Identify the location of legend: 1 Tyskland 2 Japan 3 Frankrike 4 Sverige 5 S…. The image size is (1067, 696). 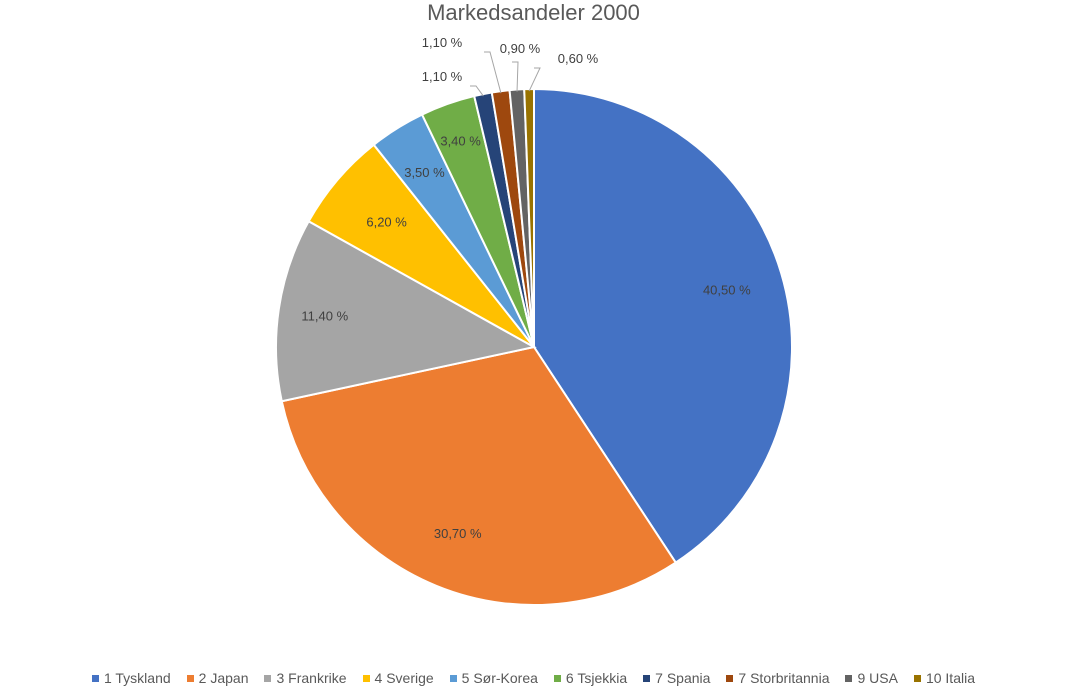
(533, 678).